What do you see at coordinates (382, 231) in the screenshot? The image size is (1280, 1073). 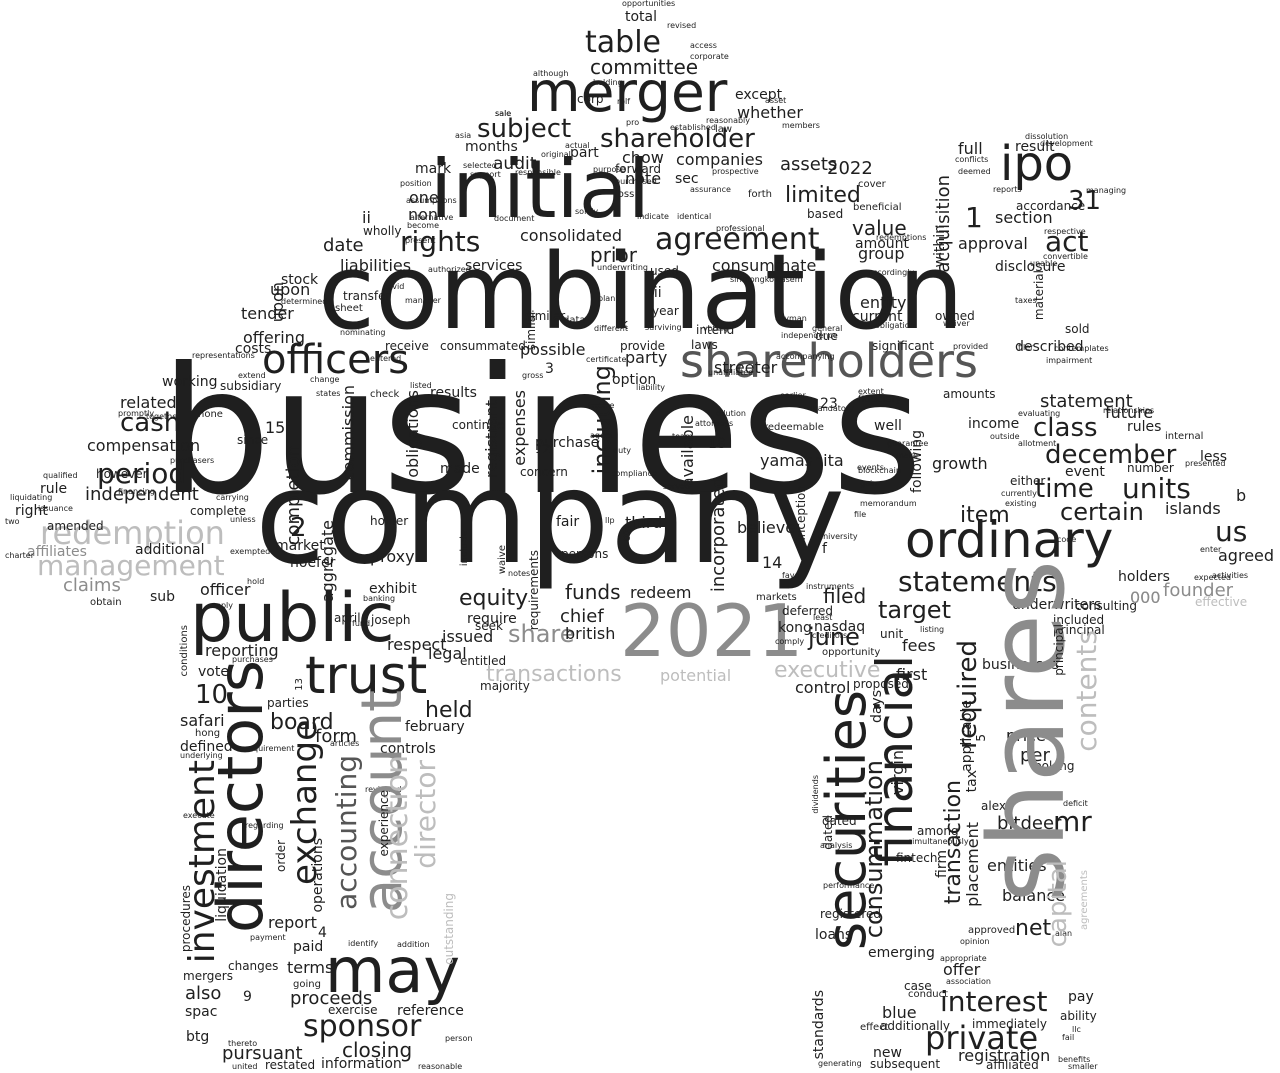 I see `word-wholly: wholly` at bounding box center [382, 231].